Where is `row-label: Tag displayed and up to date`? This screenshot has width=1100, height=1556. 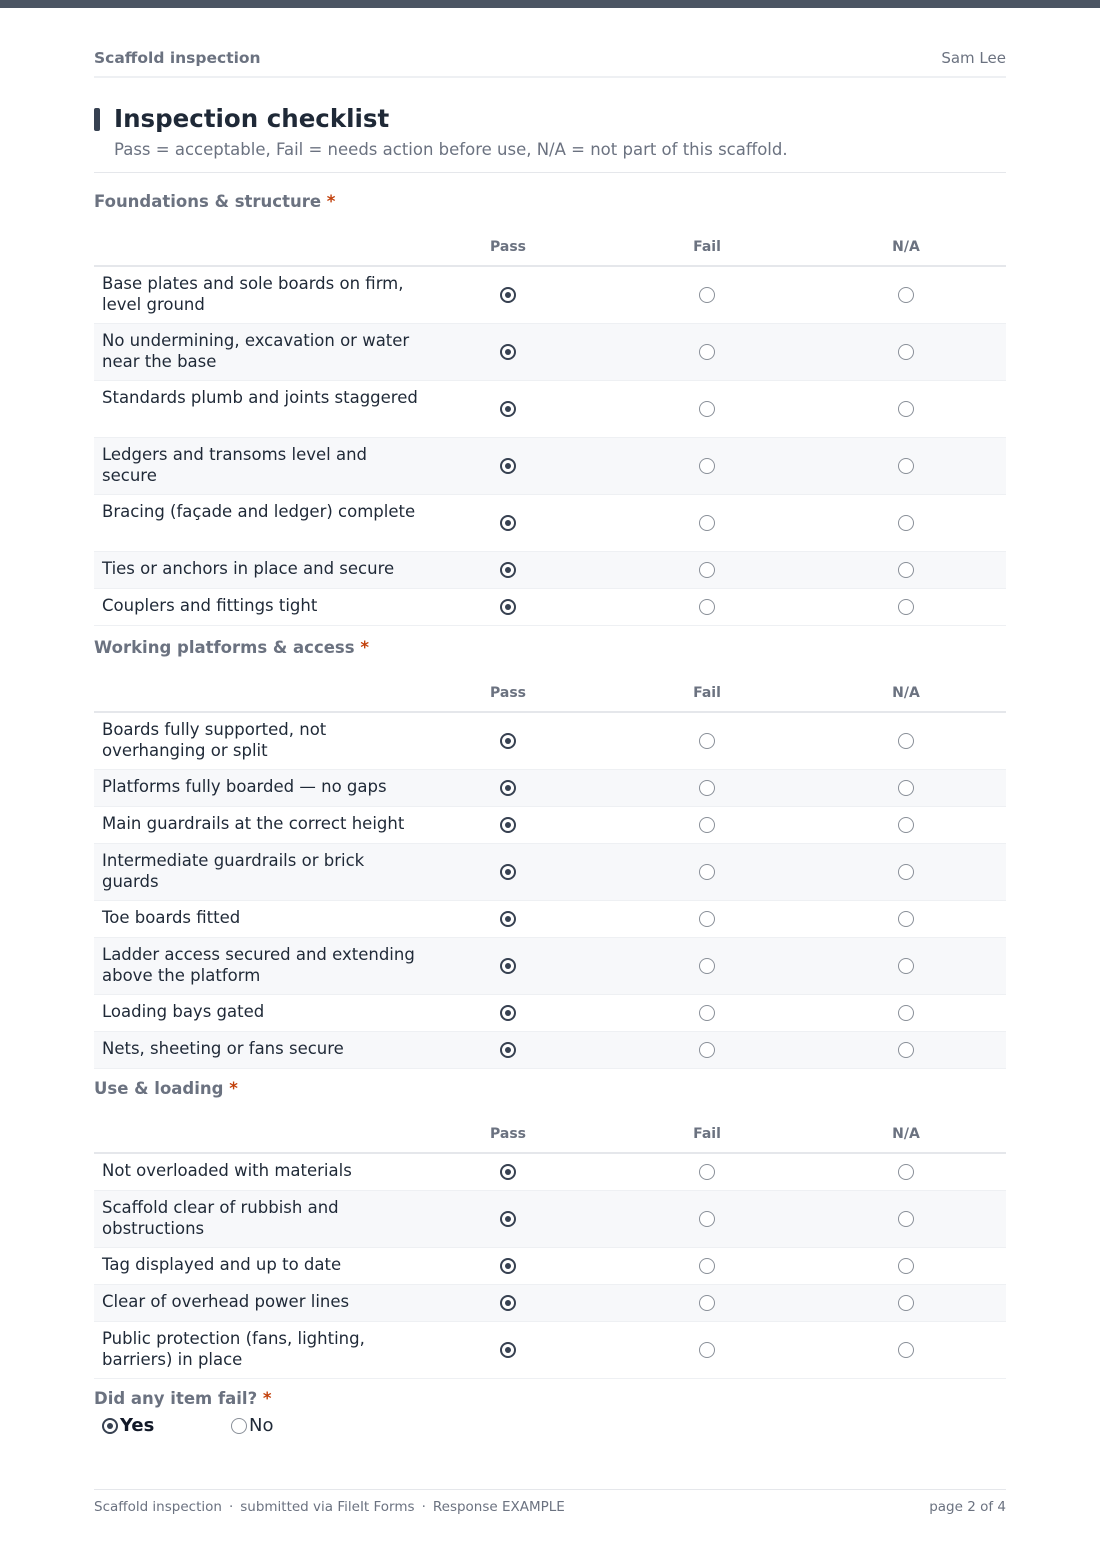
row-label: Tag displayed and up to date is located at coordinates (222, 1264).